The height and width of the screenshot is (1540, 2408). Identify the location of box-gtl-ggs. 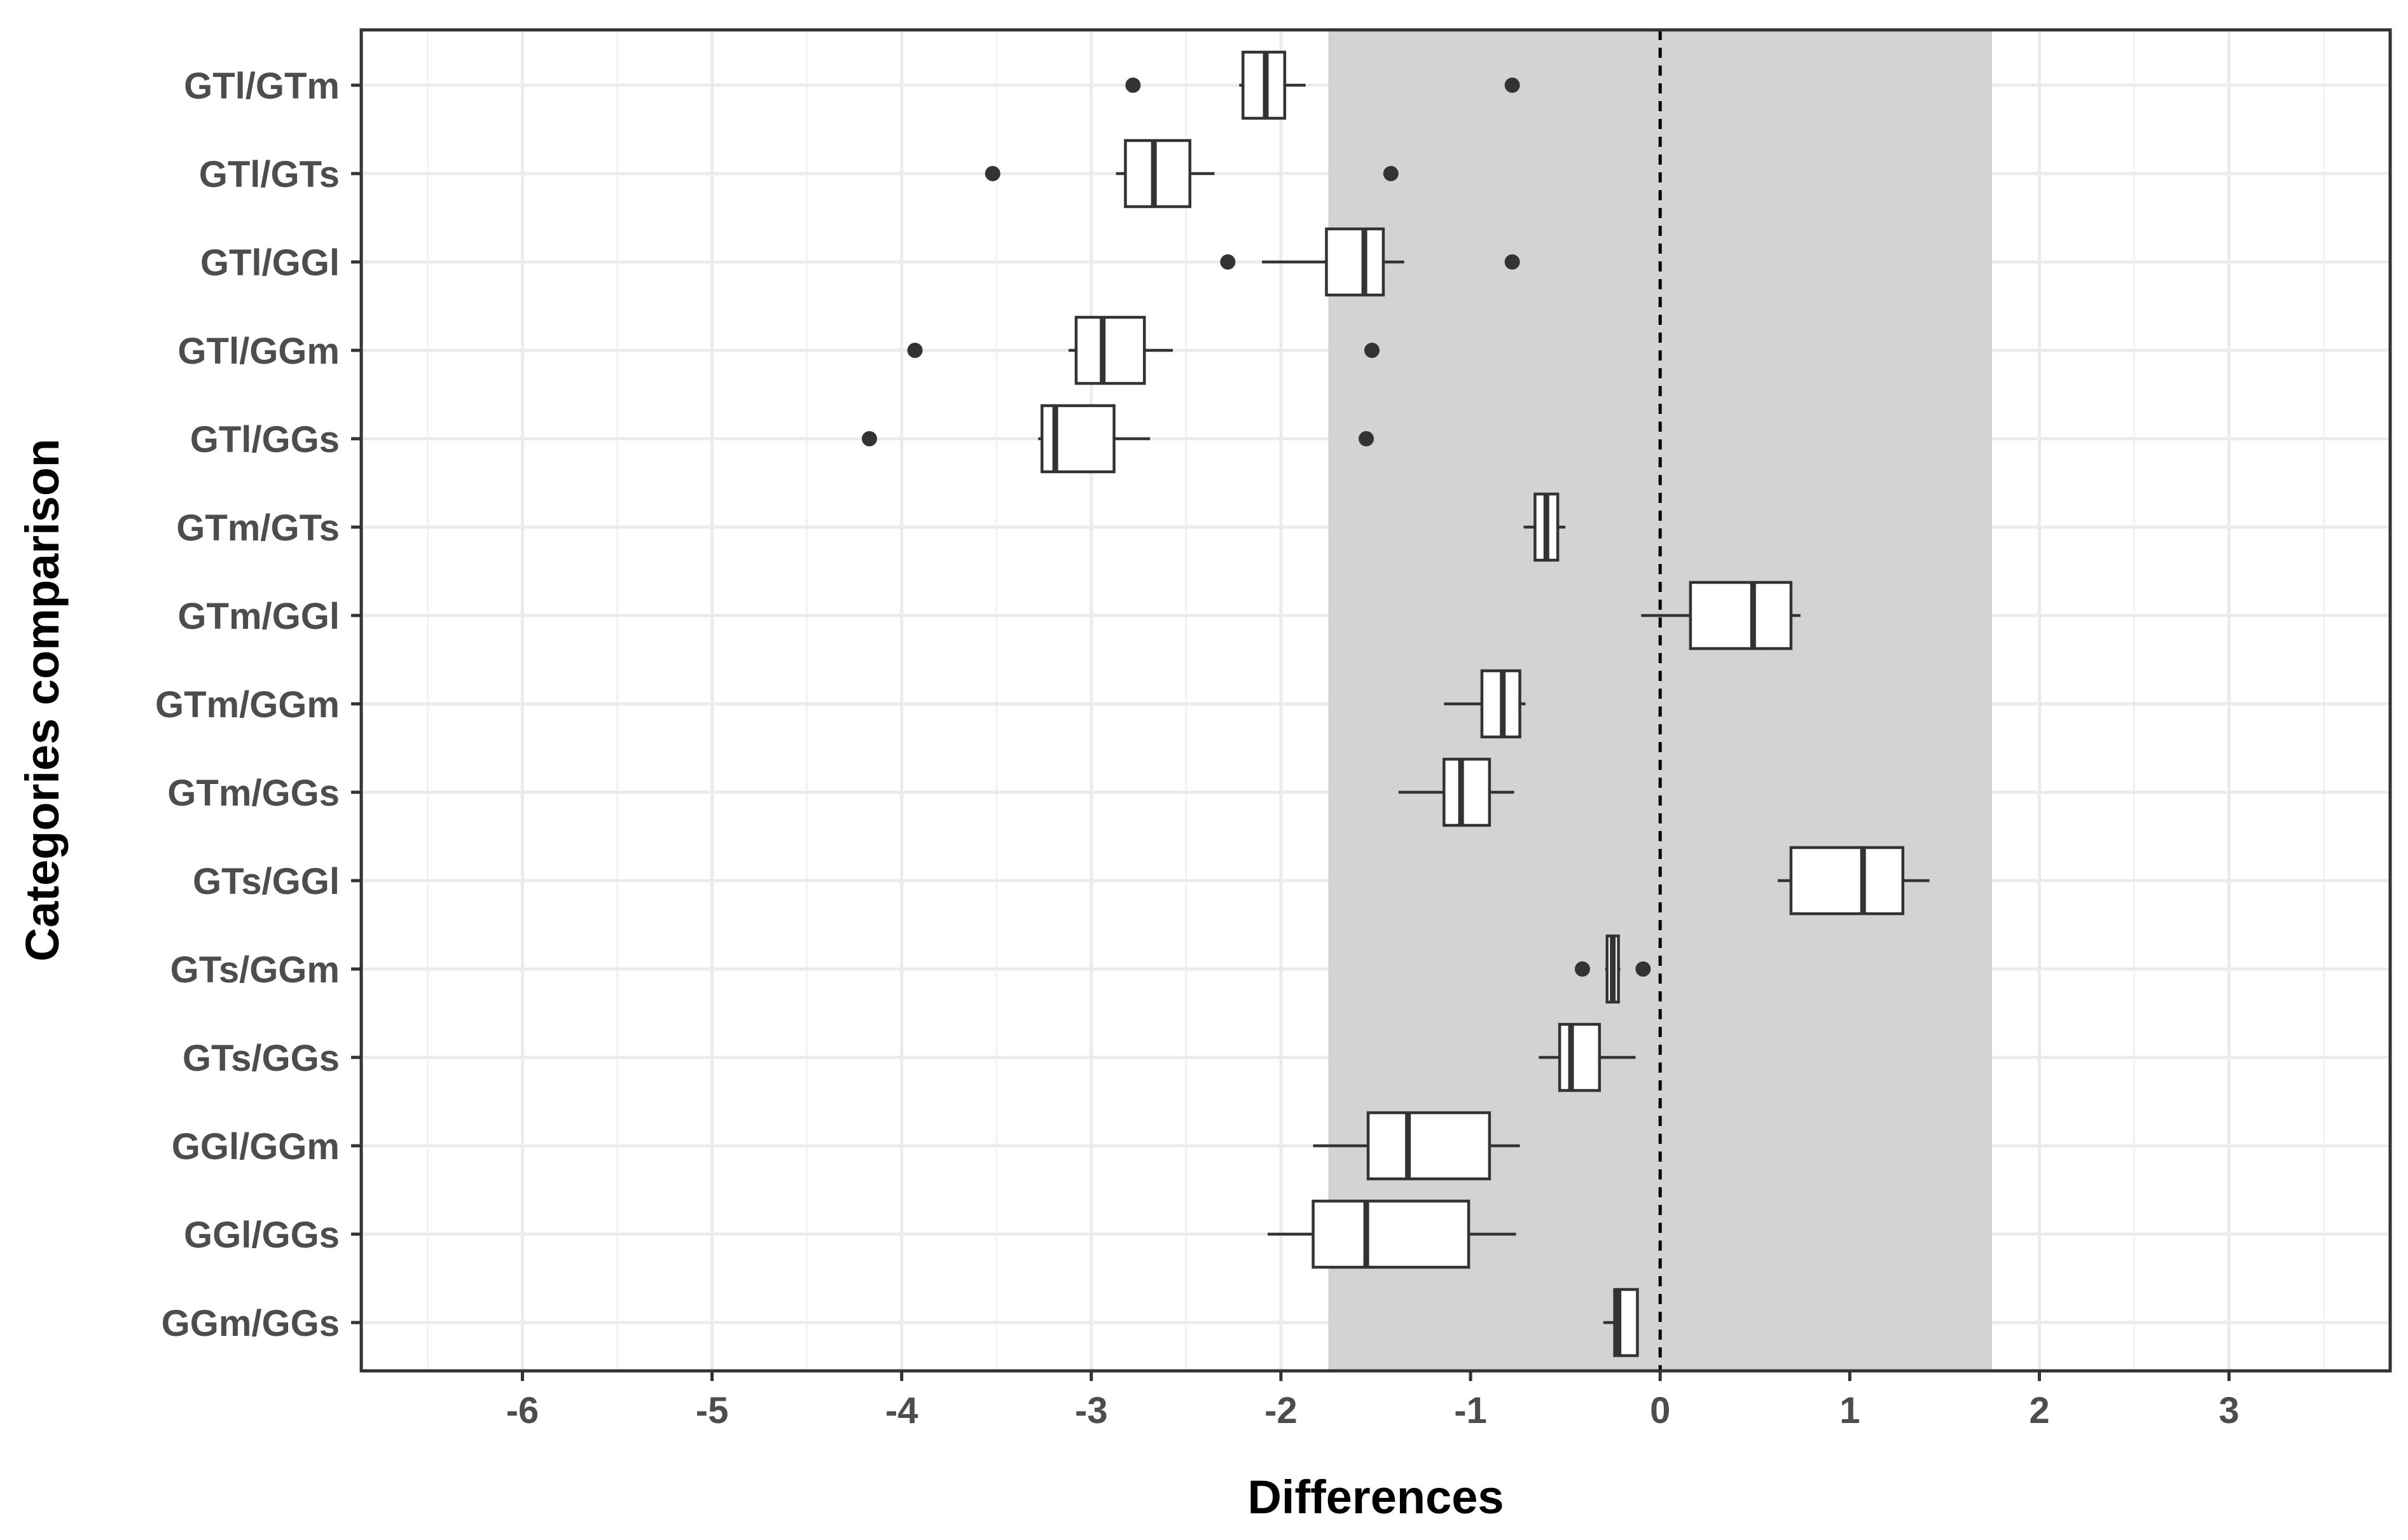
(1117, 439).